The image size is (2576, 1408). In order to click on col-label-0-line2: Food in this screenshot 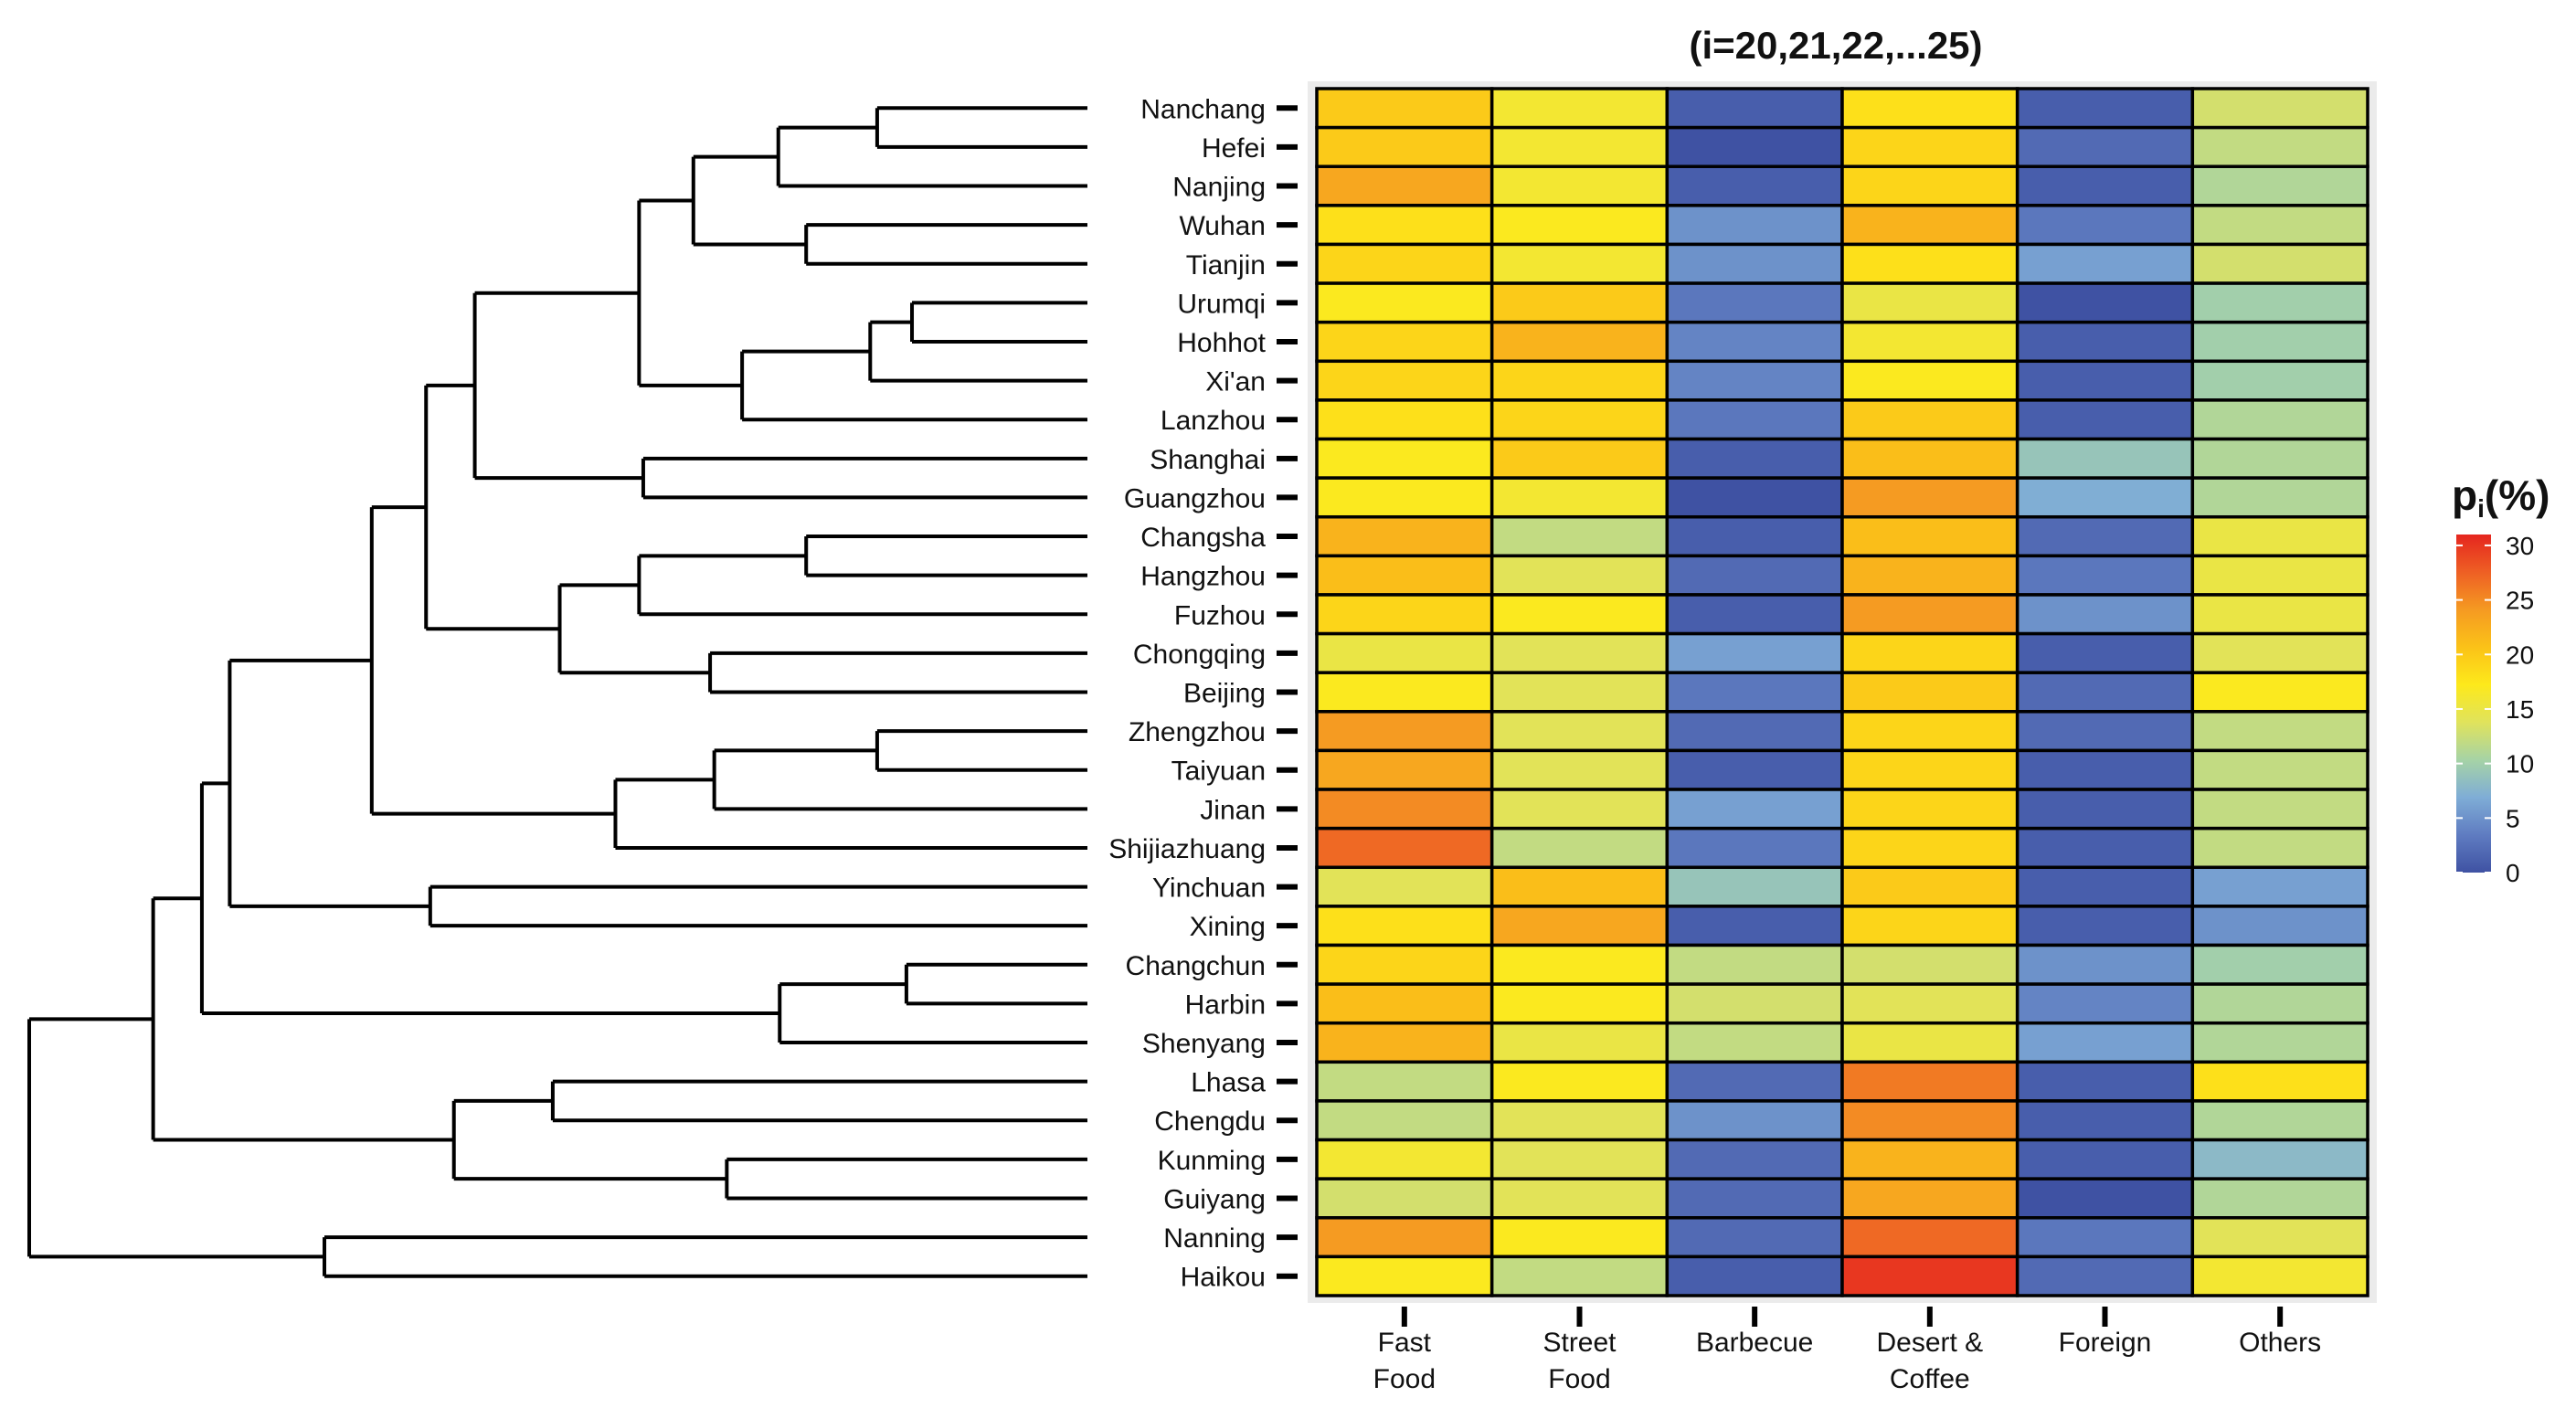, I will do `click(1404, 1379)`.